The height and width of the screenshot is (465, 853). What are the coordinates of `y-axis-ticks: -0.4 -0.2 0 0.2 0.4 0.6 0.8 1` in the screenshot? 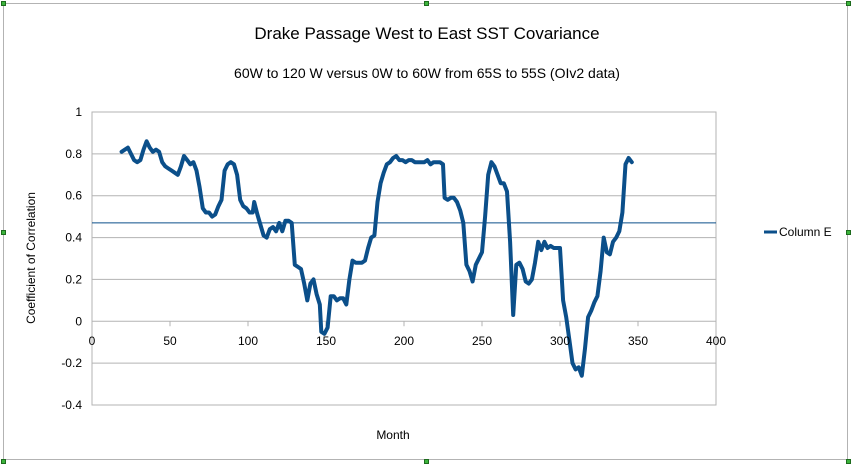 It's located at (71, 258).